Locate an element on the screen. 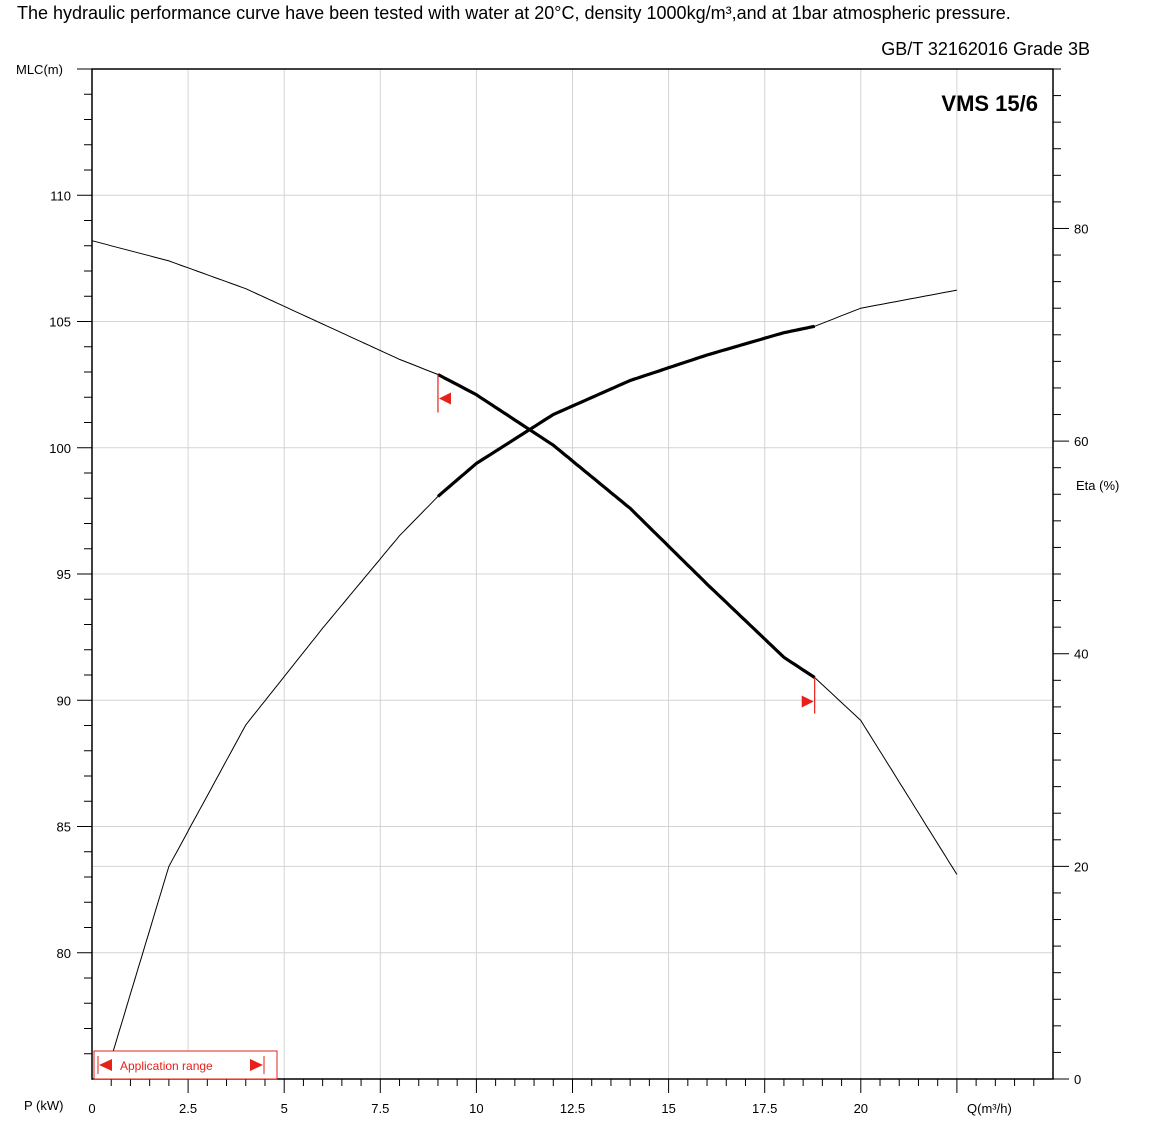 This screenshot has height=1124, width=1151. range-end-marker-icon is located at coordinates (807, 701).